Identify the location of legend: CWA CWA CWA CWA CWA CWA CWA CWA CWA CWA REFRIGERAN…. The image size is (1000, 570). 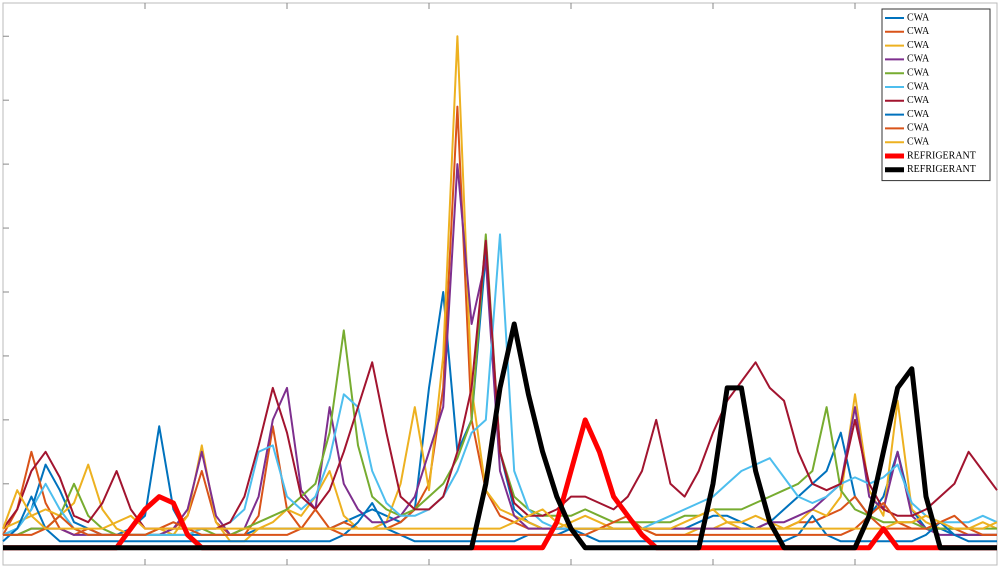
(936, 95).